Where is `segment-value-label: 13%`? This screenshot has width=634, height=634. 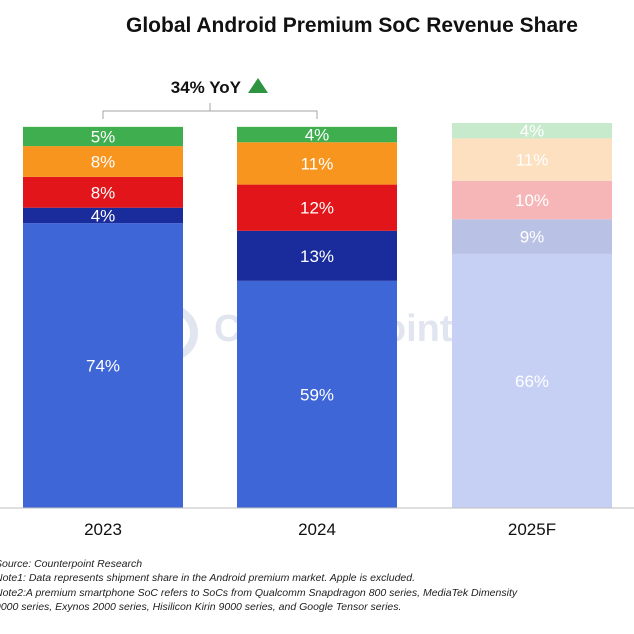 segment-value-label: 13% is located at coordinates (317, 256).